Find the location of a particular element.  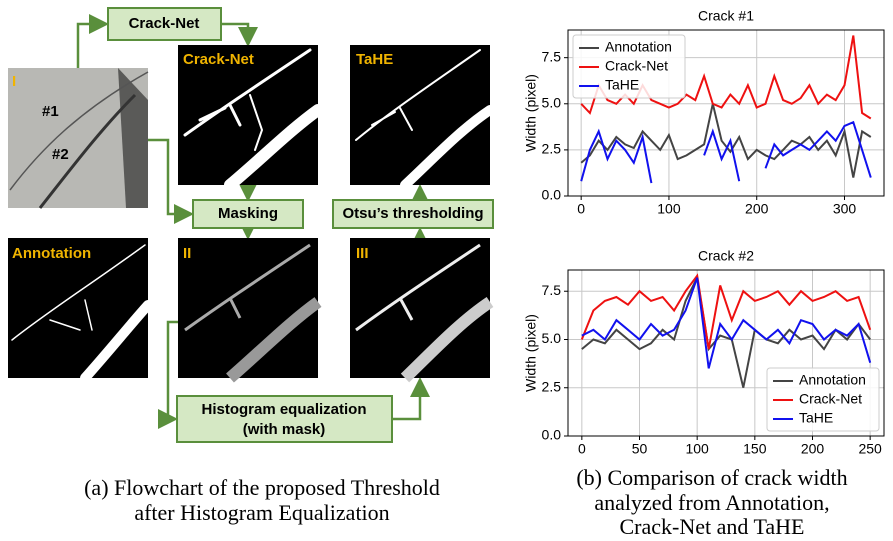

chart-title: Crack #2 is located at coordinates (726, 256).